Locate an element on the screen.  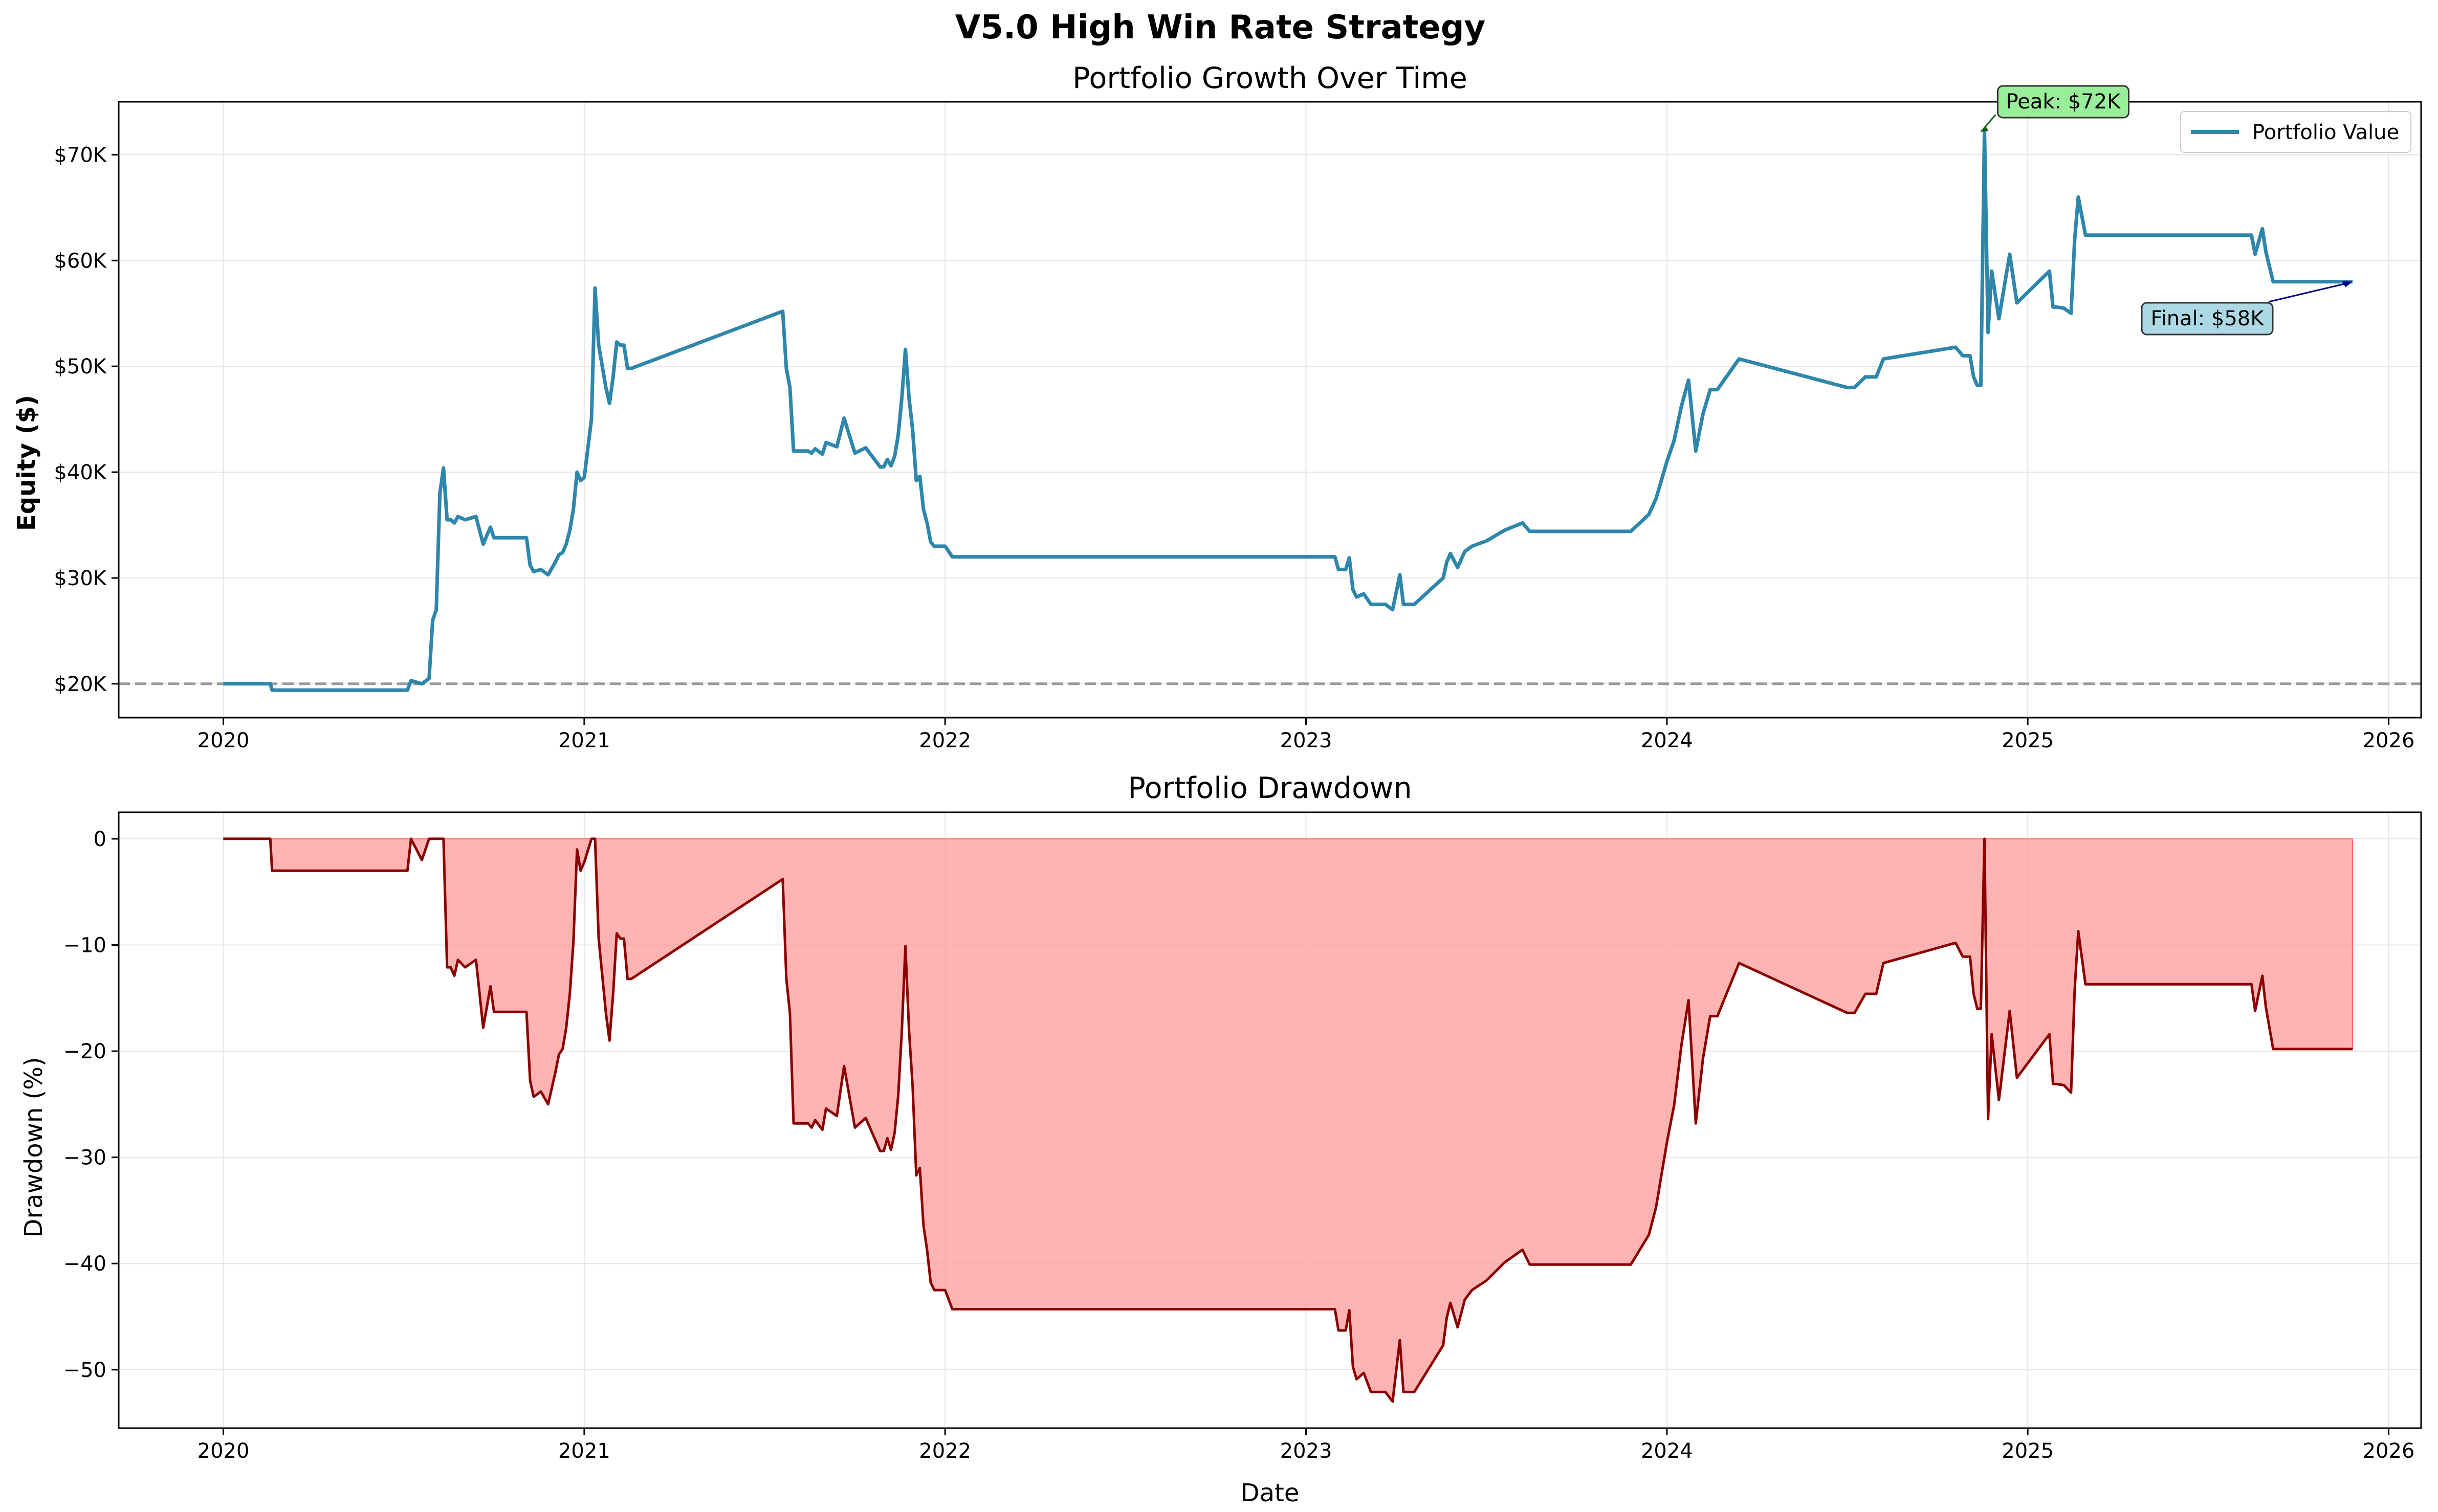
y-tick-label: −20 is located at coordinates (84, 1051).